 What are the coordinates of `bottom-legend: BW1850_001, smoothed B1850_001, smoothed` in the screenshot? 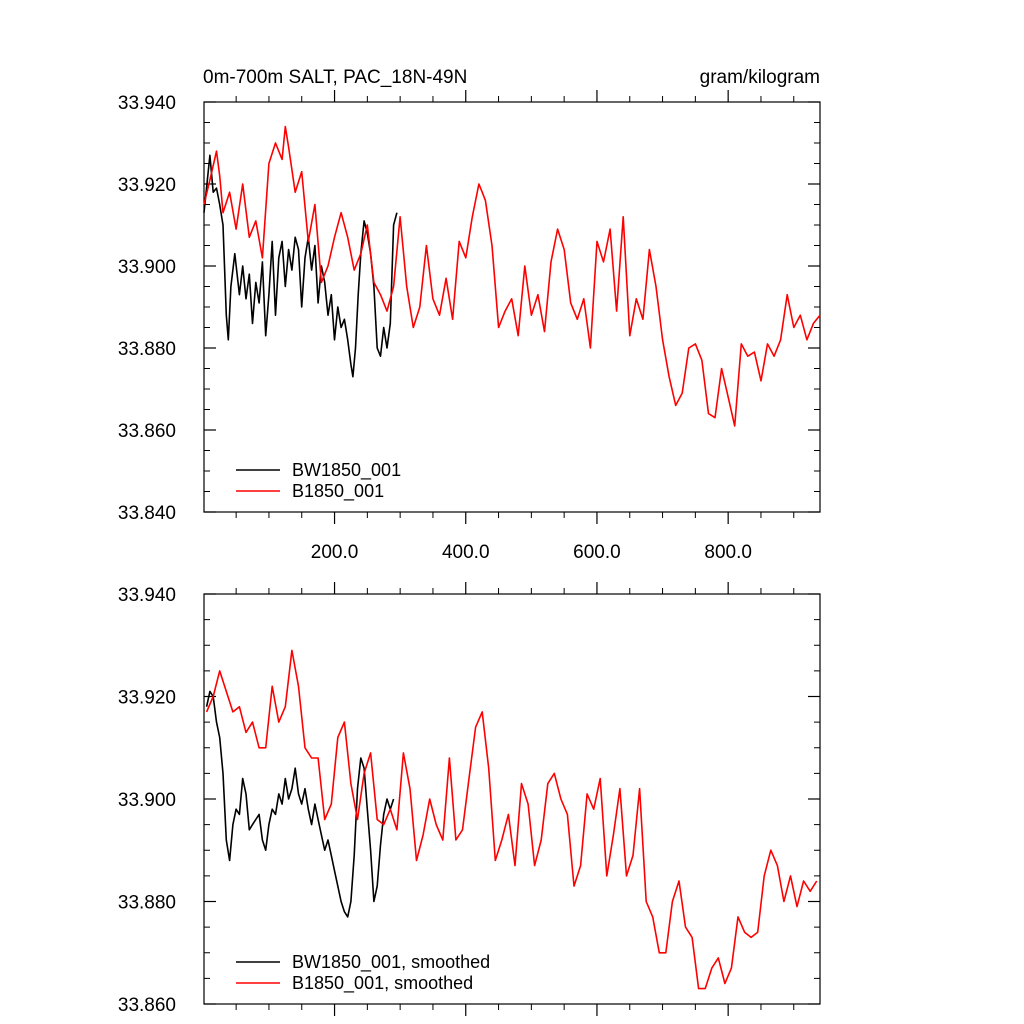 It's located at (363, 973).